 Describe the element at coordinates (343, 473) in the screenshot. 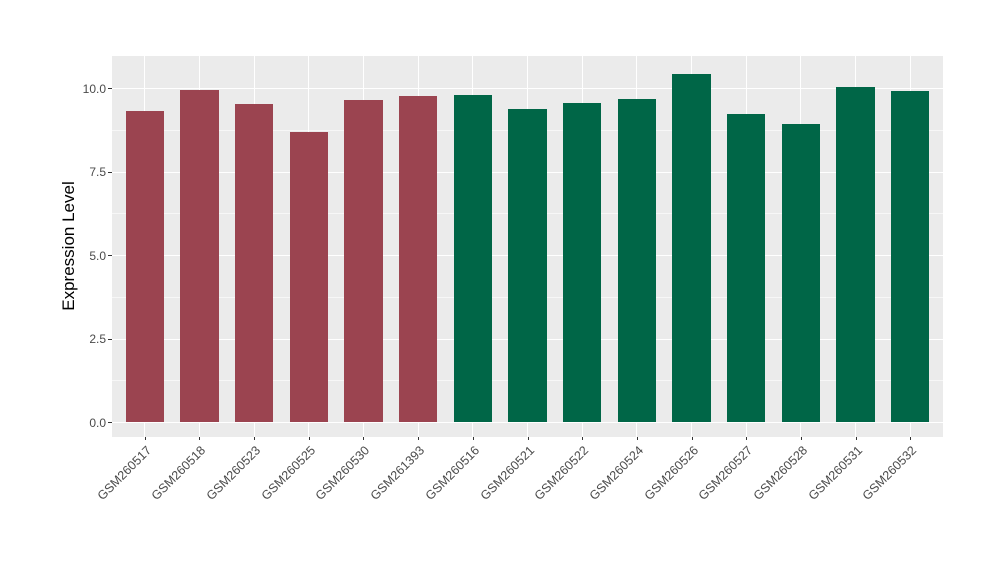

I see `x-tick-label: GSM260530` at that location.